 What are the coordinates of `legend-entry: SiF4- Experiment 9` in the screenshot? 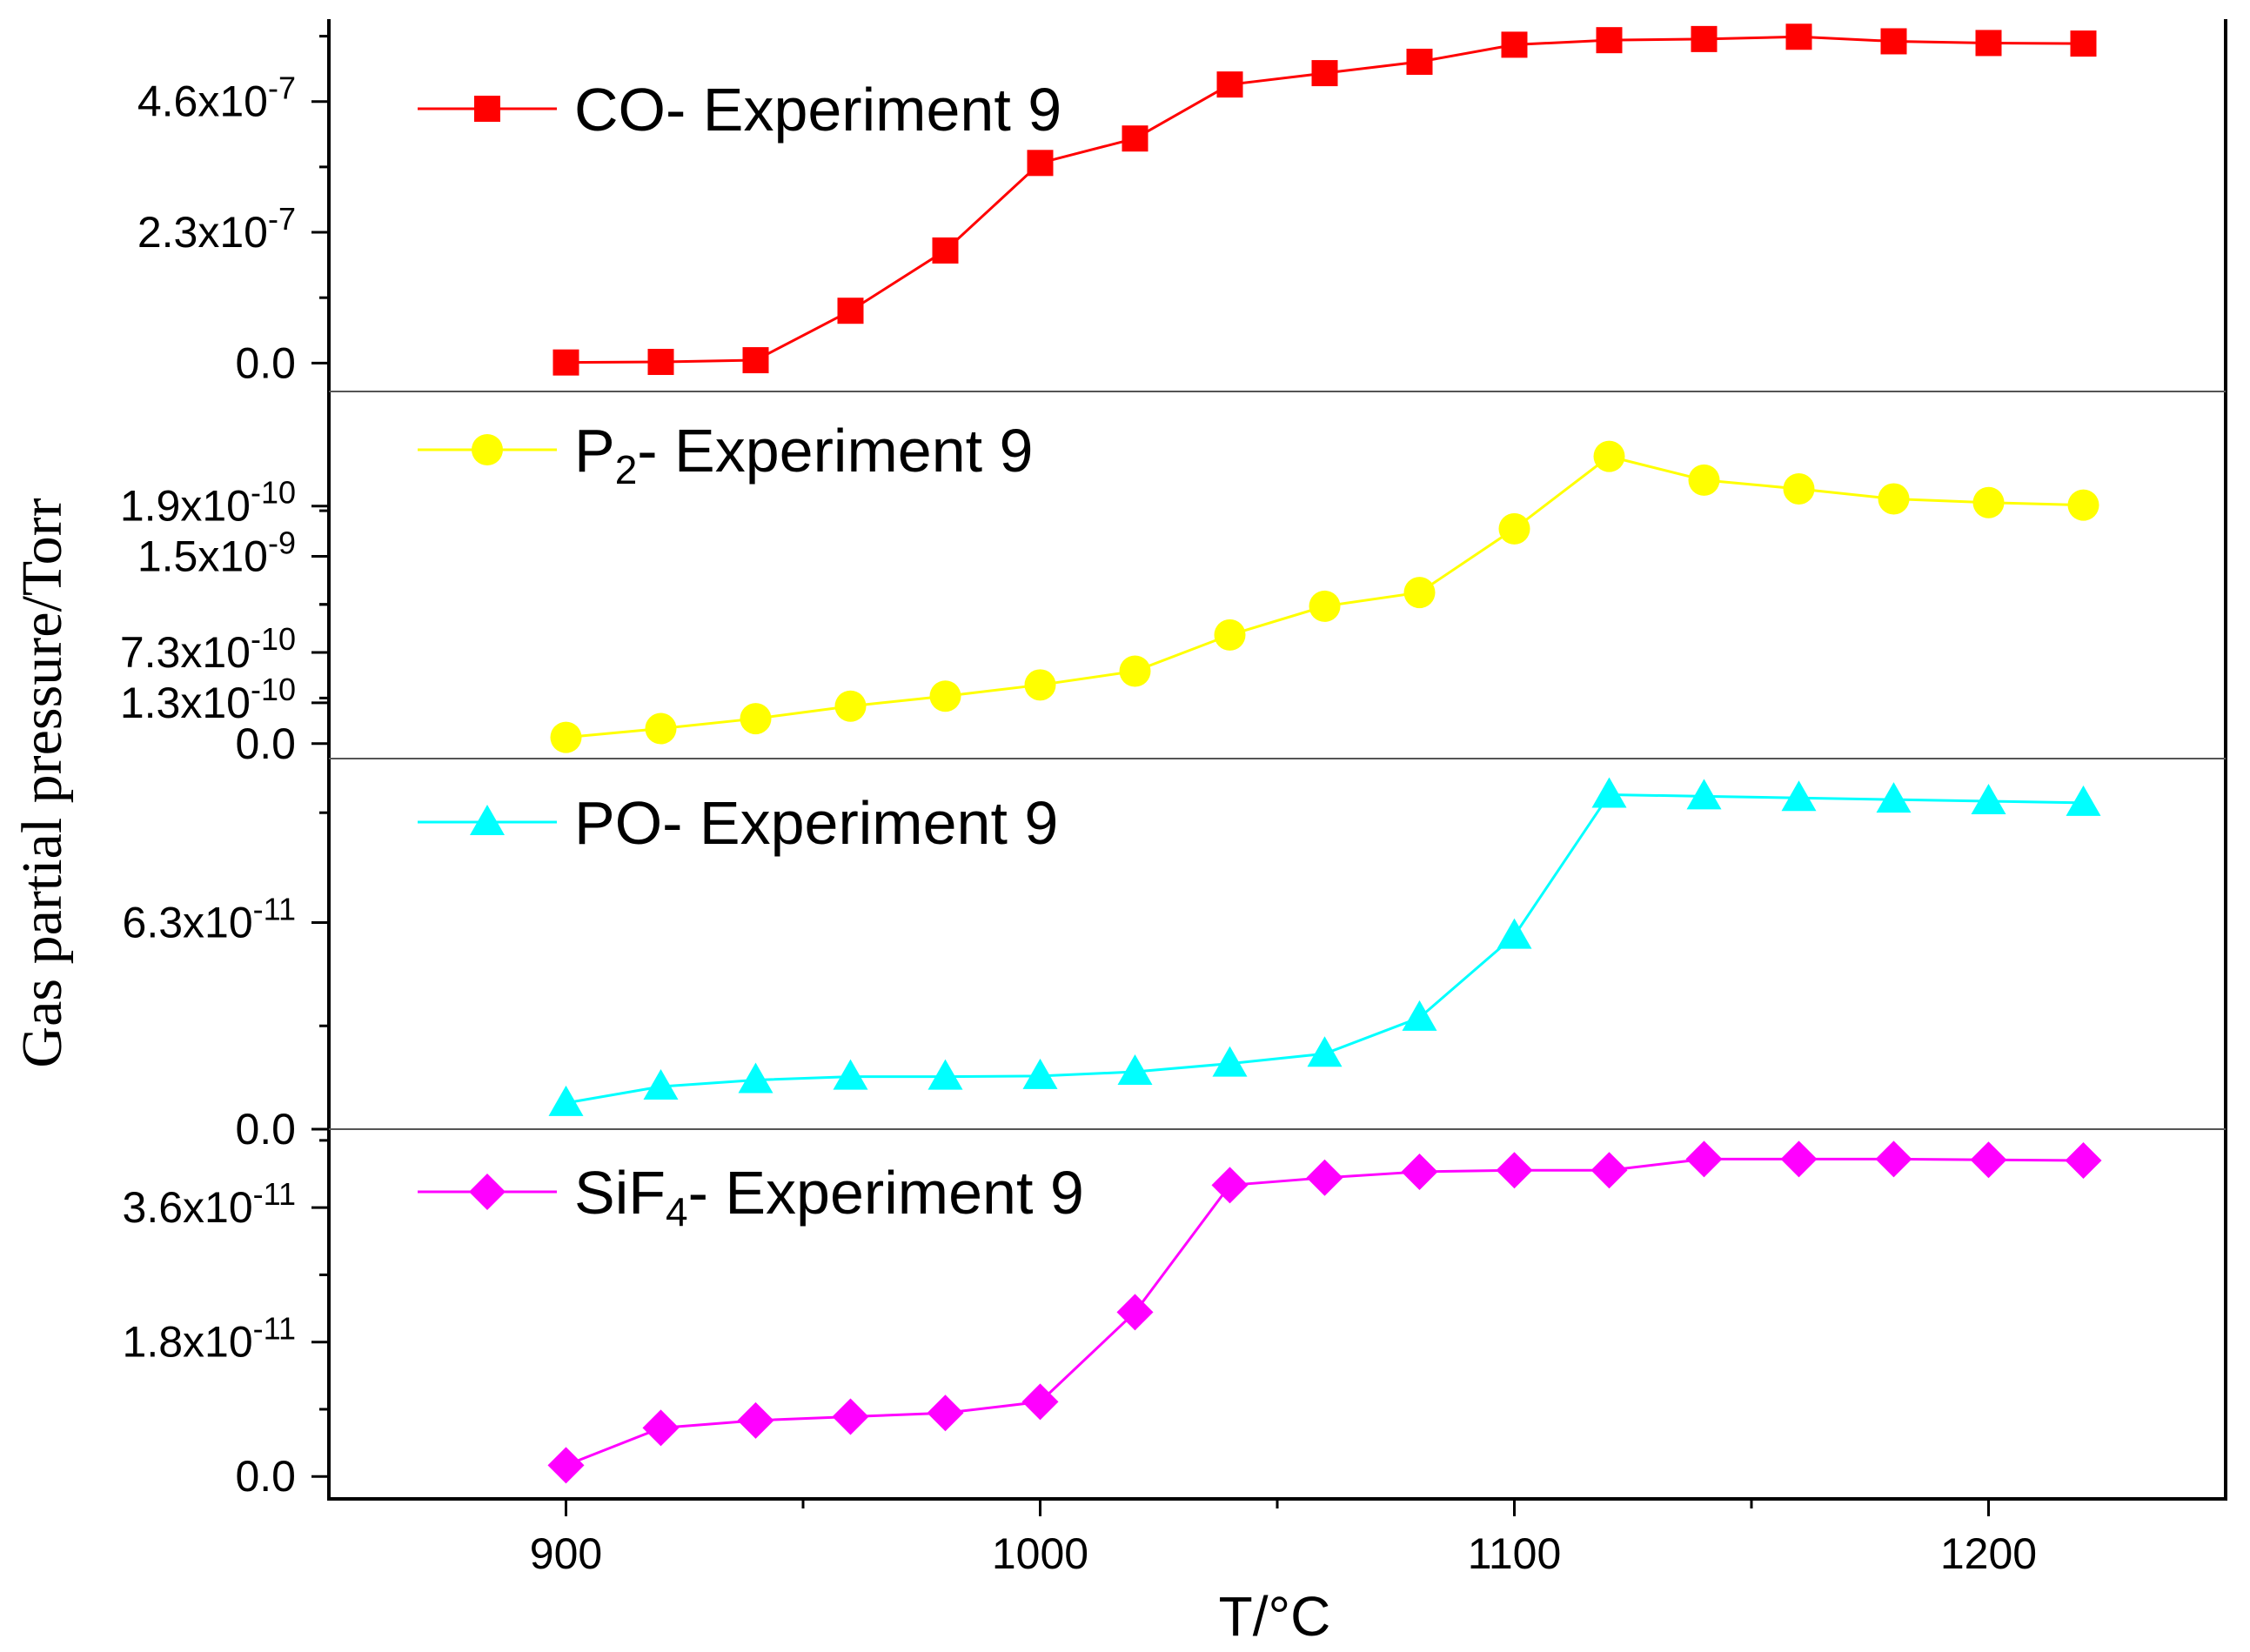 It's located at (751, 1196).